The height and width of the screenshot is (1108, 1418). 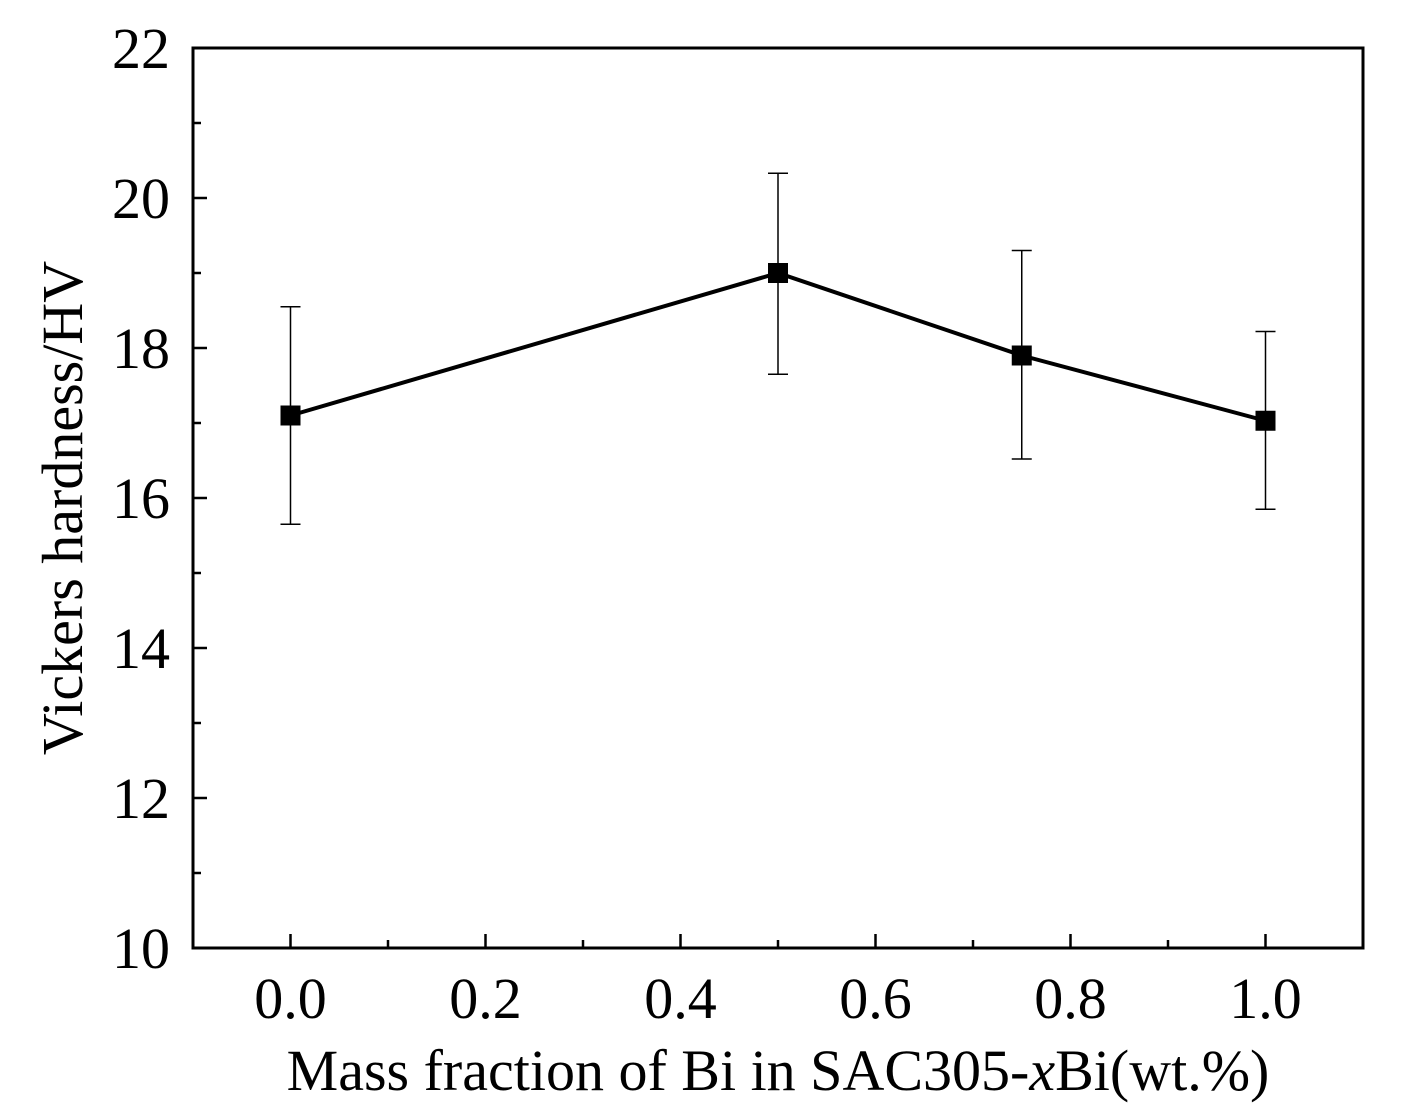 What do you see at coordinates (141, 48) in the screenshot?
I see `y-tick-label: 22` at bounding box center [141, 48].